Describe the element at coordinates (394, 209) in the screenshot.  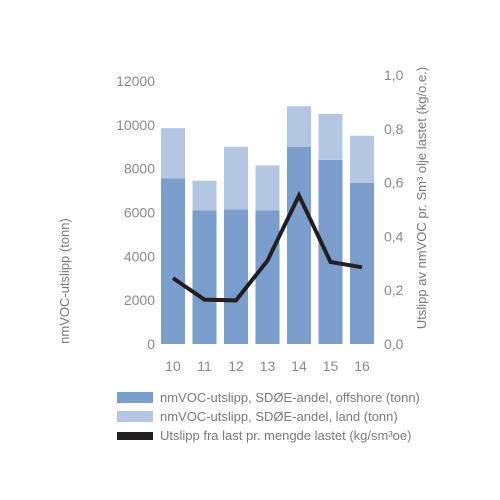
I see `right-axis-ticks: 0,0 0,2 0,4 0,6 0,8 1,0` at that location.